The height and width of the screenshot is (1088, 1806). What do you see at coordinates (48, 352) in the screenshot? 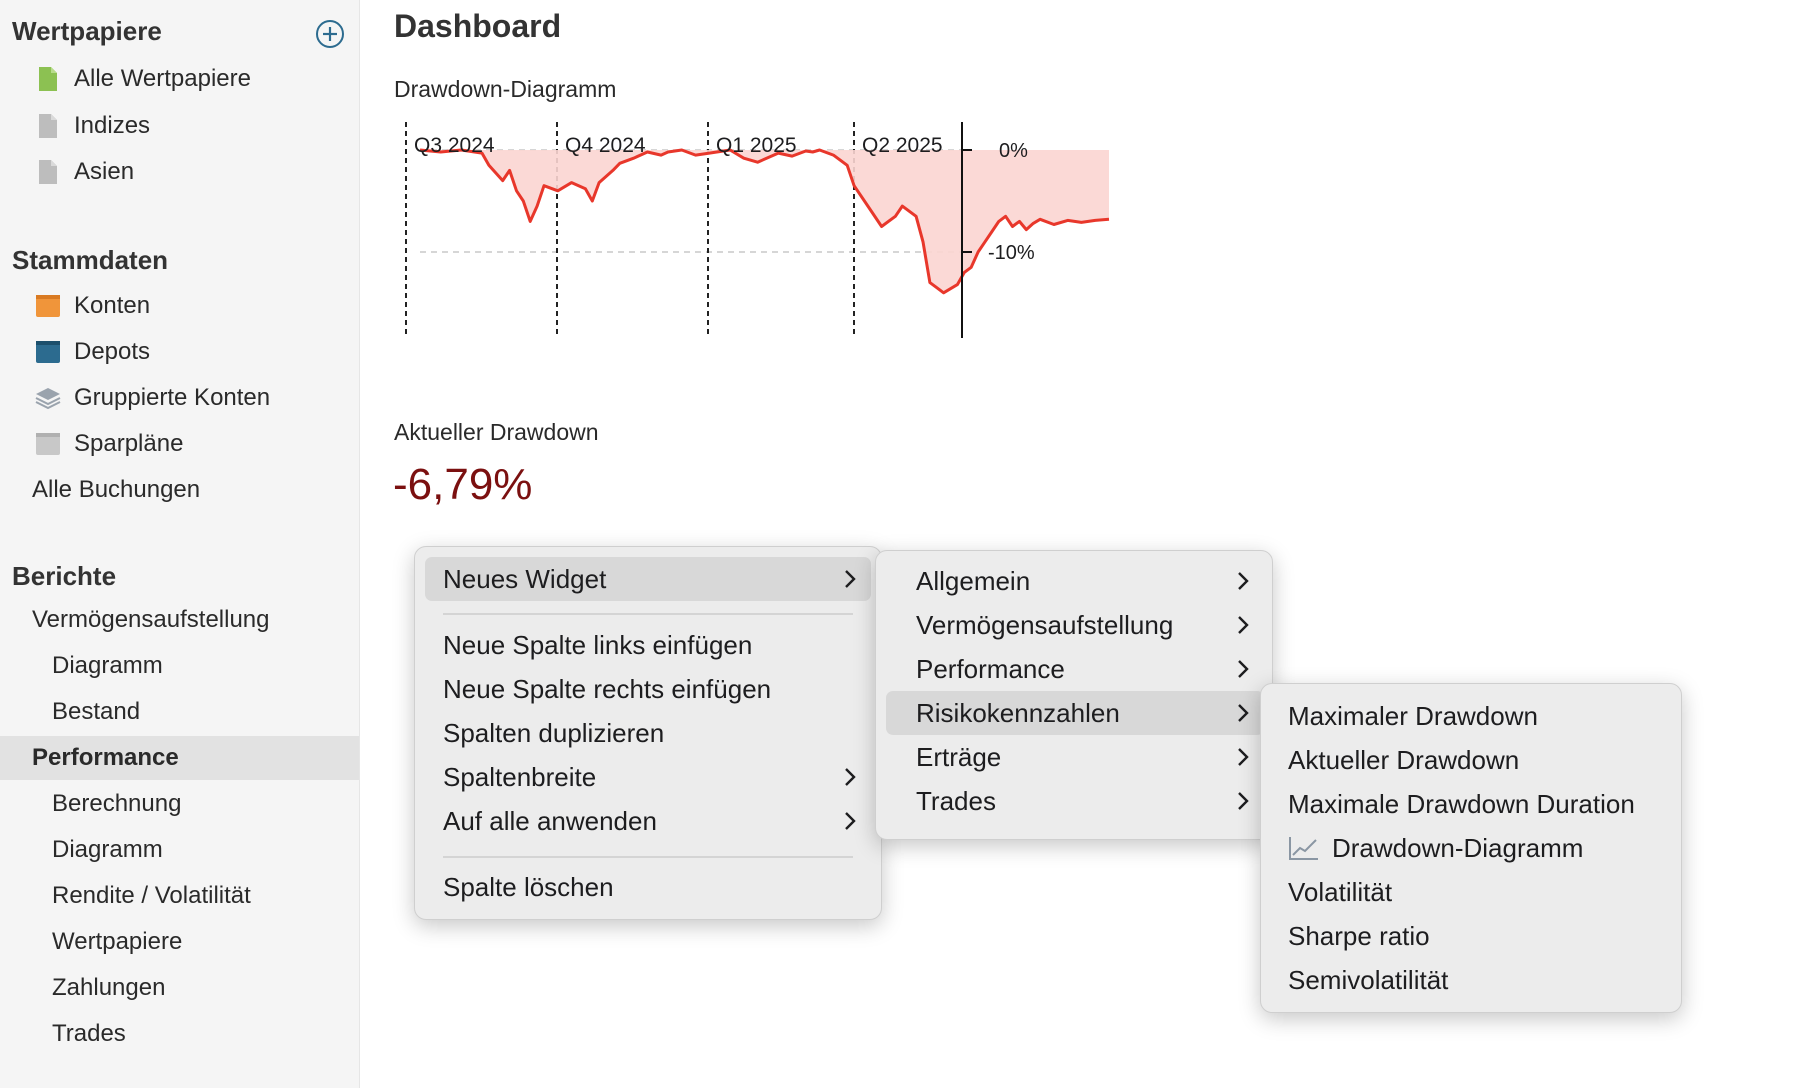
I see `portfolio-icon` at bounding box center [48, 352].